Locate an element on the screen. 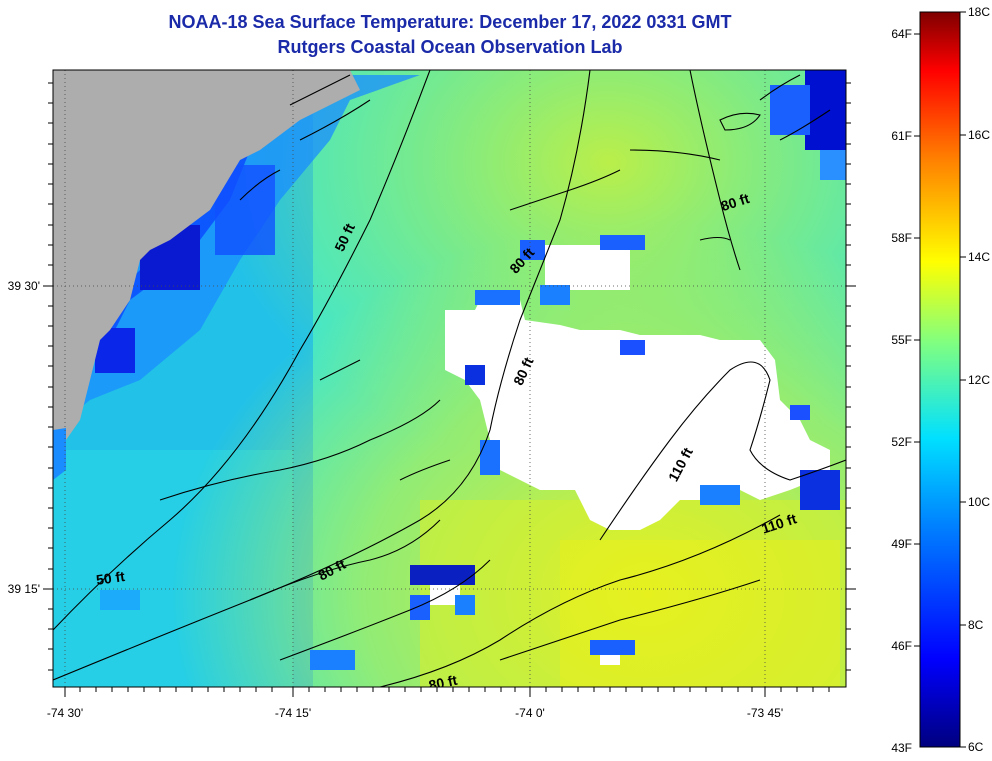  colorbar-c-label: 16C is located at coordinates (979, 135).